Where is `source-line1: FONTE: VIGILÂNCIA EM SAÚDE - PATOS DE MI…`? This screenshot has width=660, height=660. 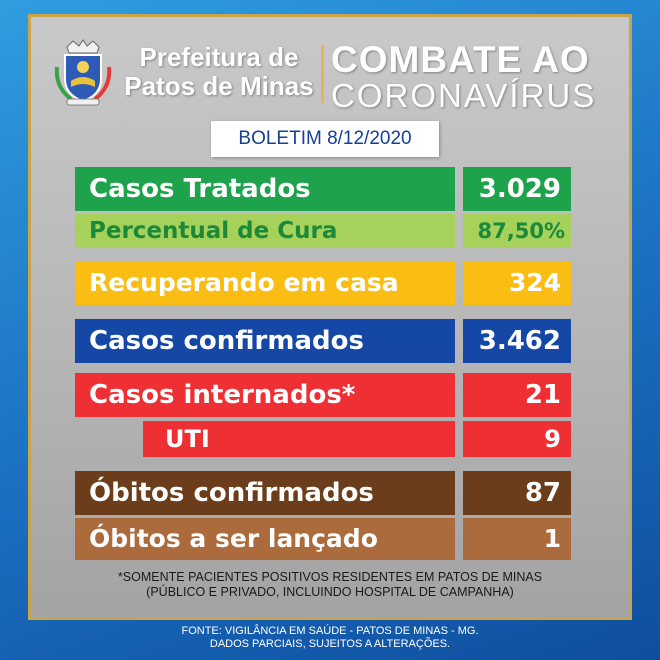 source-line1: FONTE: VIGILÂNCIA EM SAÚDE - PATOS DE MI… is located at coordinates (330, 631).